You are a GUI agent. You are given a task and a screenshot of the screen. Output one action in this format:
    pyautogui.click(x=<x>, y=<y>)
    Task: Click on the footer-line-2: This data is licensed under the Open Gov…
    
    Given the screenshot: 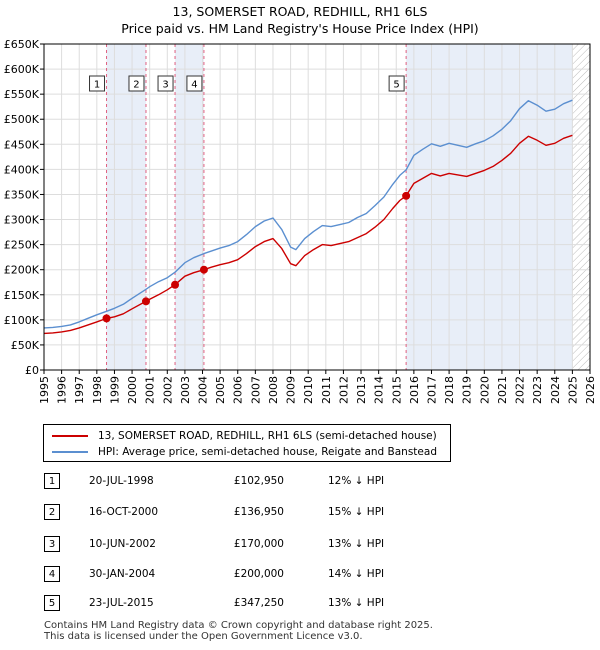 What is the action you would take?
    pyautogui.click(x=203, y=636)
    